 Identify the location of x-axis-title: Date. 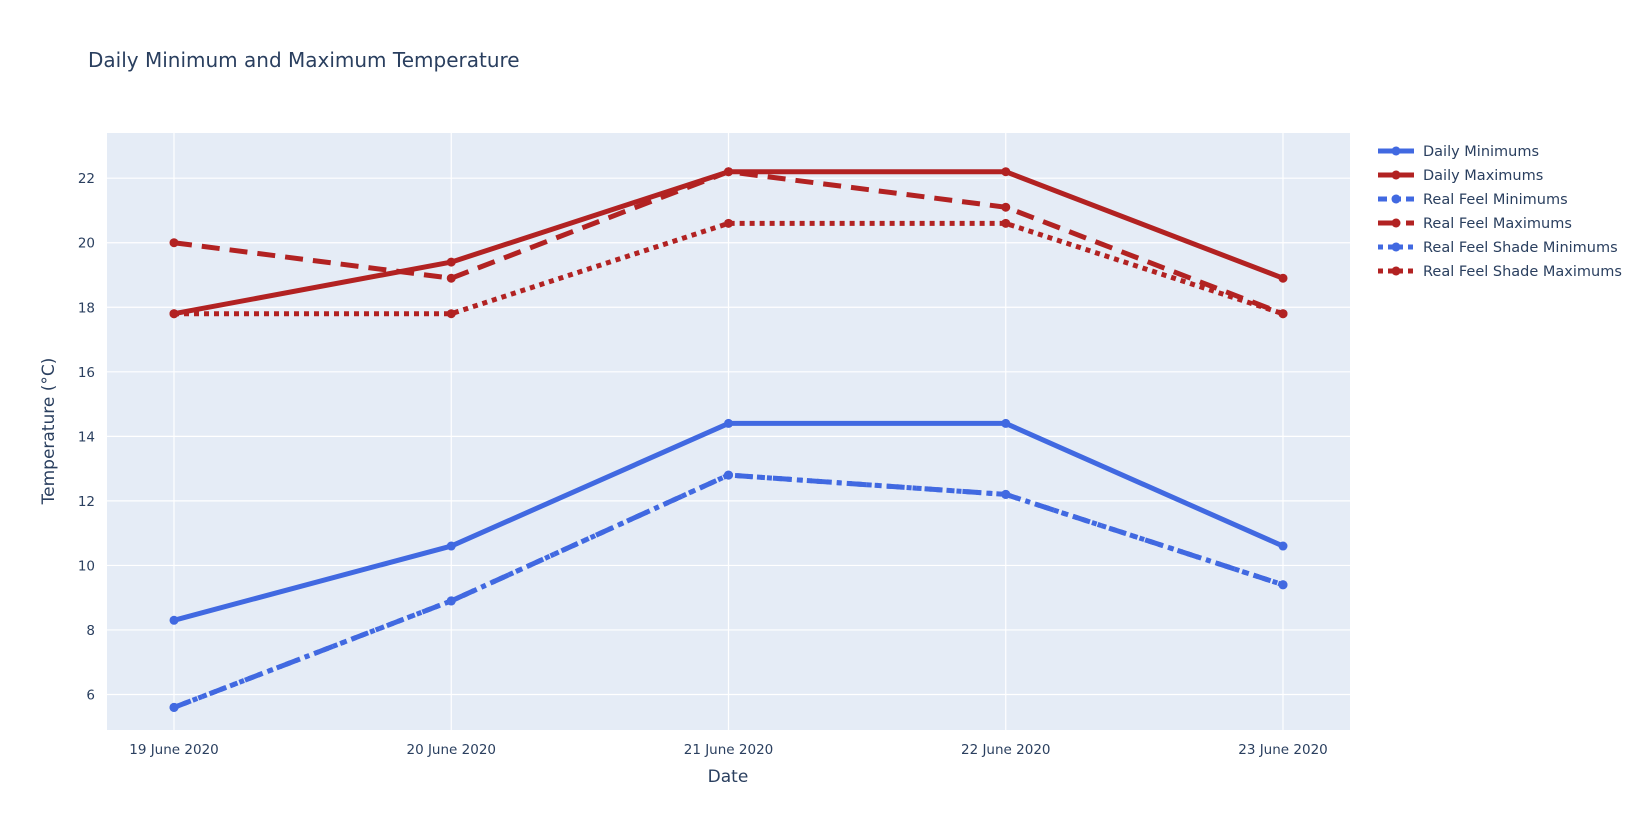
(728, 777).